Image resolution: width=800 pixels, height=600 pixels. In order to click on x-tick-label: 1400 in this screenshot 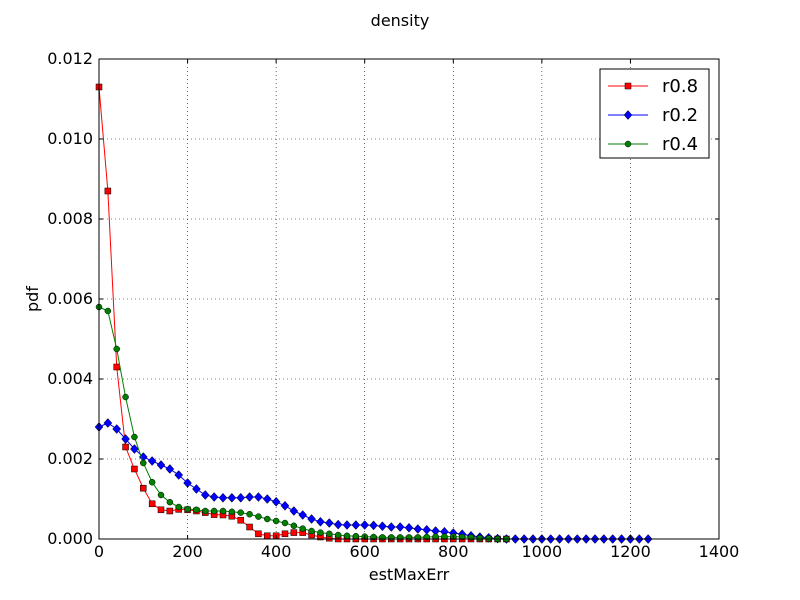, I will do `click(719, 551)`.